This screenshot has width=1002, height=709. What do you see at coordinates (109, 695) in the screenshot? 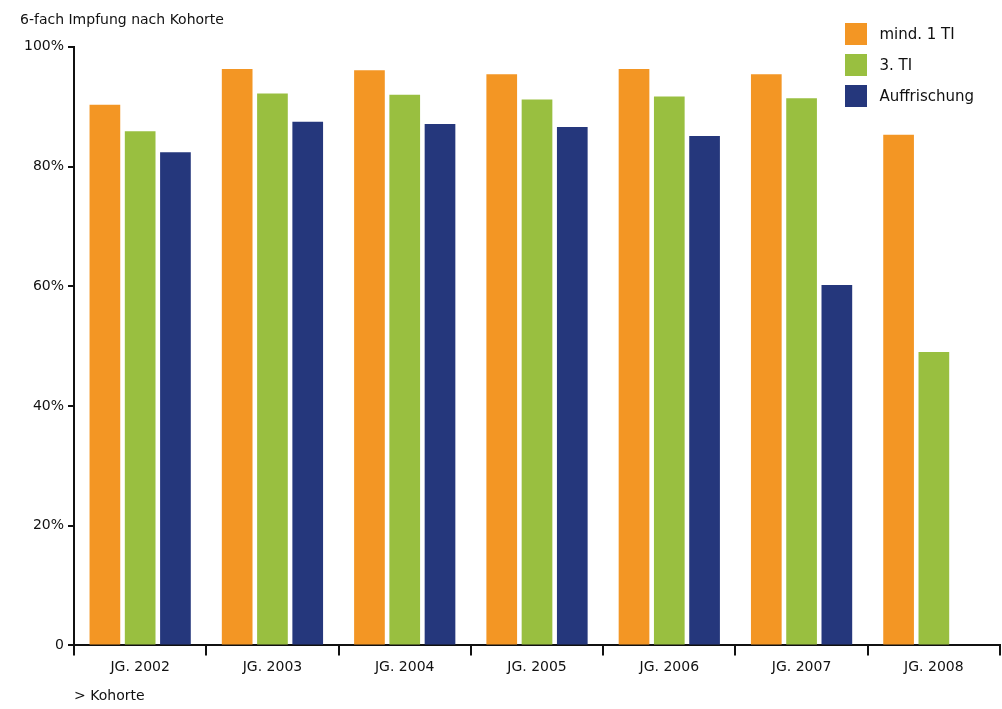
I see `x-axis-title: > Kohorte` at bounding box center [109, 695].